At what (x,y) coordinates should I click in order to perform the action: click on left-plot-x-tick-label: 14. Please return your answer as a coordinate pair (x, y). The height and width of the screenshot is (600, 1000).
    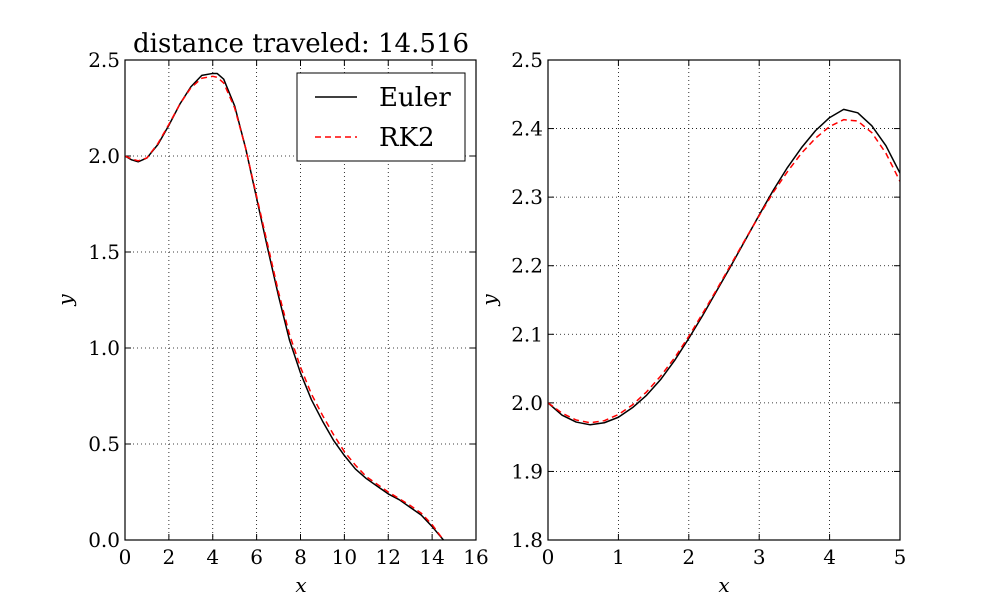
    Looking at the image, I should click on (431, 557).